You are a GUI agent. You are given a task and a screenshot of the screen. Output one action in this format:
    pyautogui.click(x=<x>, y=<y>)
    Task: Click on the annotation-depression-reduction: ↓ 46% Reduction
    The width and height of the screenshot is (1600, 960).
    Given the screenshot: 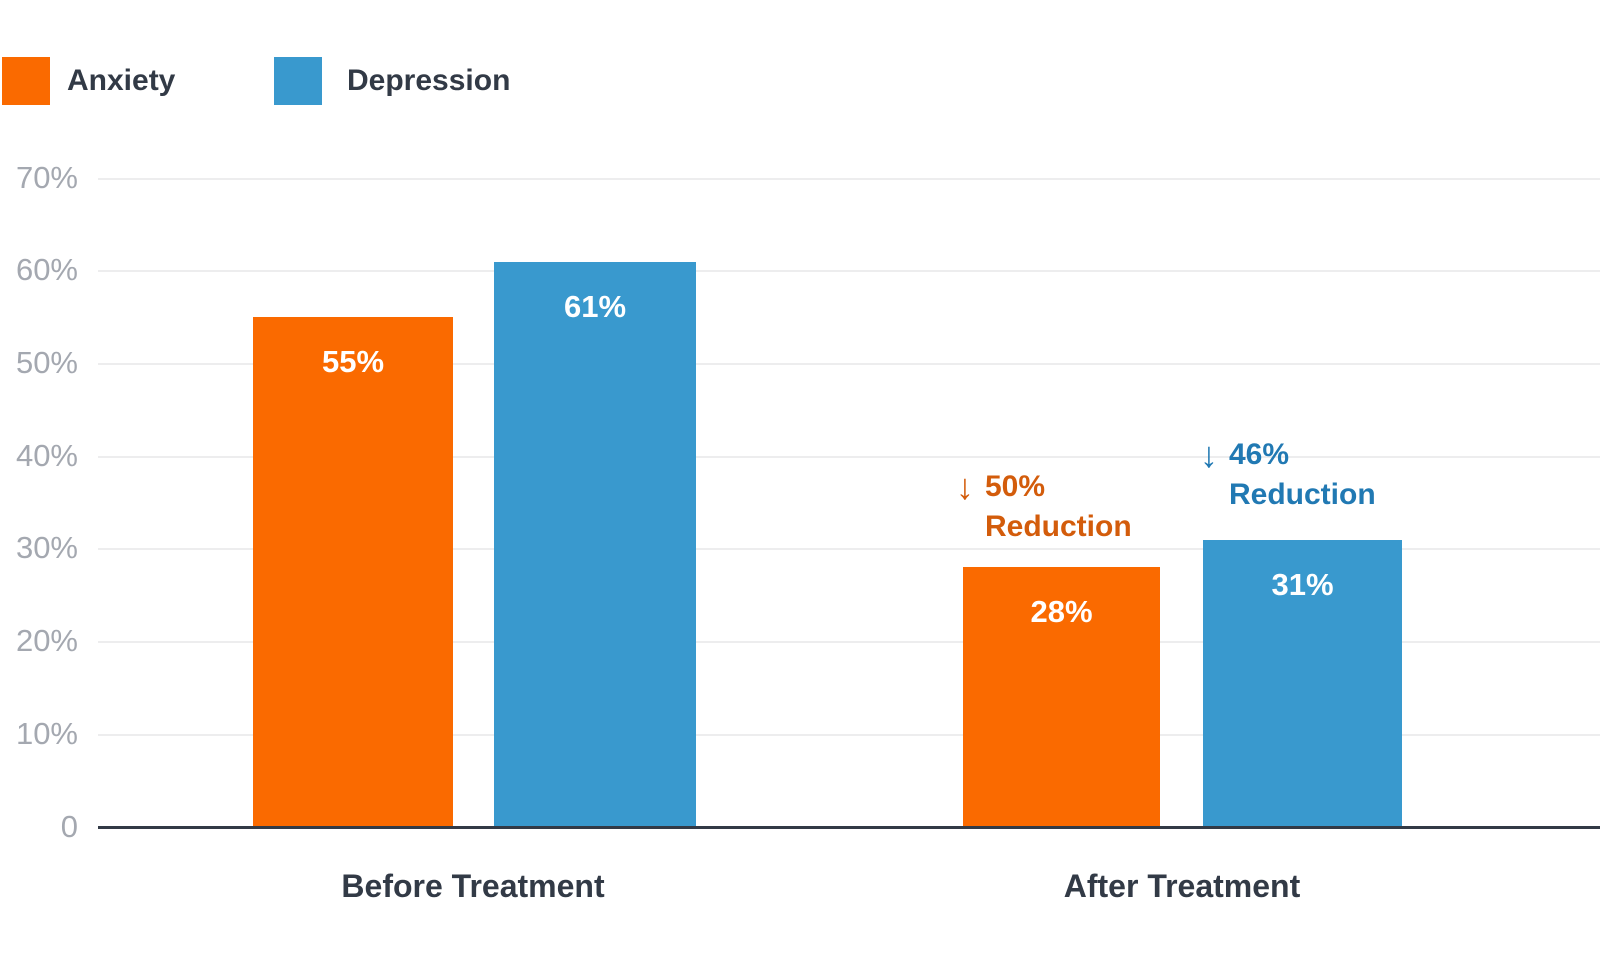 What is the action you would take?
    pyautogui.click(x=1298, y=475)
    